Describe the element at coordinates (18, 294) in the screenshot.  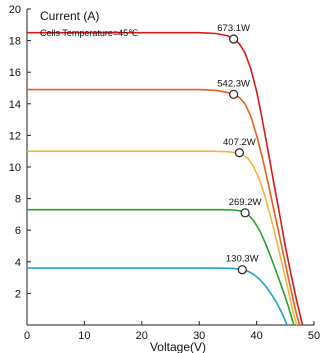
I see `y-tick-label: 2` at that location.